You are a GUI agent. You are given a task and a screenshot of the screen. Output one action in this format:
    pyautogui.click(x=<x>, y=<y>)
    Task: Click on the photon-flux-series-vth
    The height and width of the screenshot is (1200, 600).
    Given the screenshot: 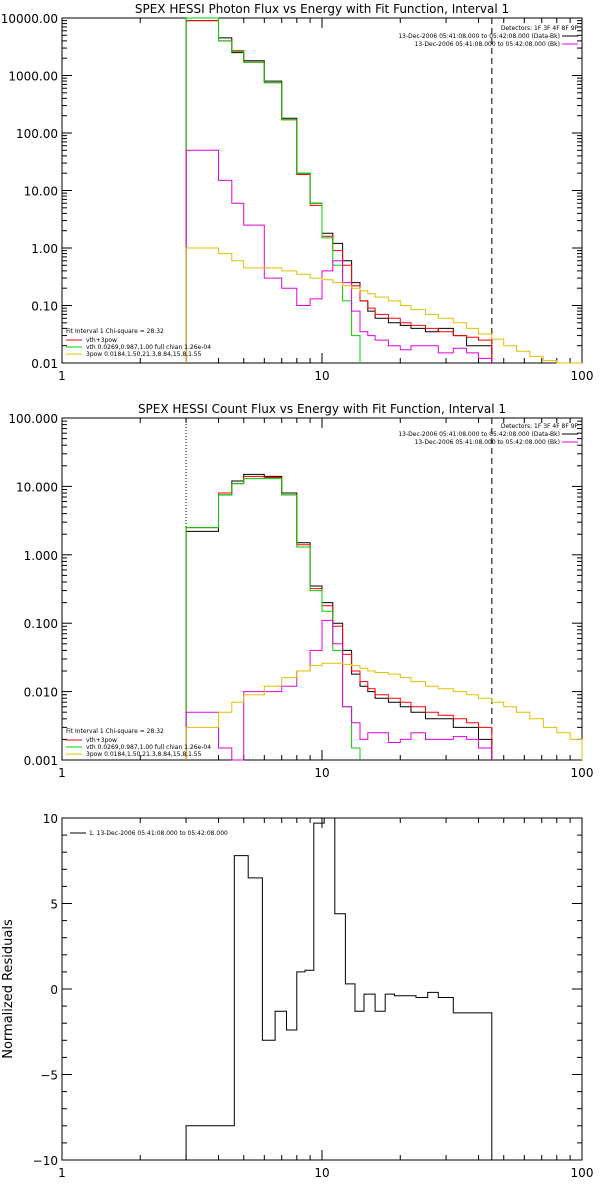 What is the action you would take?
    pyautogui.click(x=273, y=190)
    